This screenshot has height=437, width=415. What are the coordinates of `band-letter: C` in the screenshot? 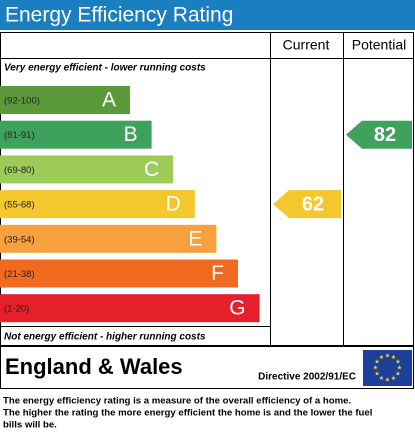 It's located at (151, 169).